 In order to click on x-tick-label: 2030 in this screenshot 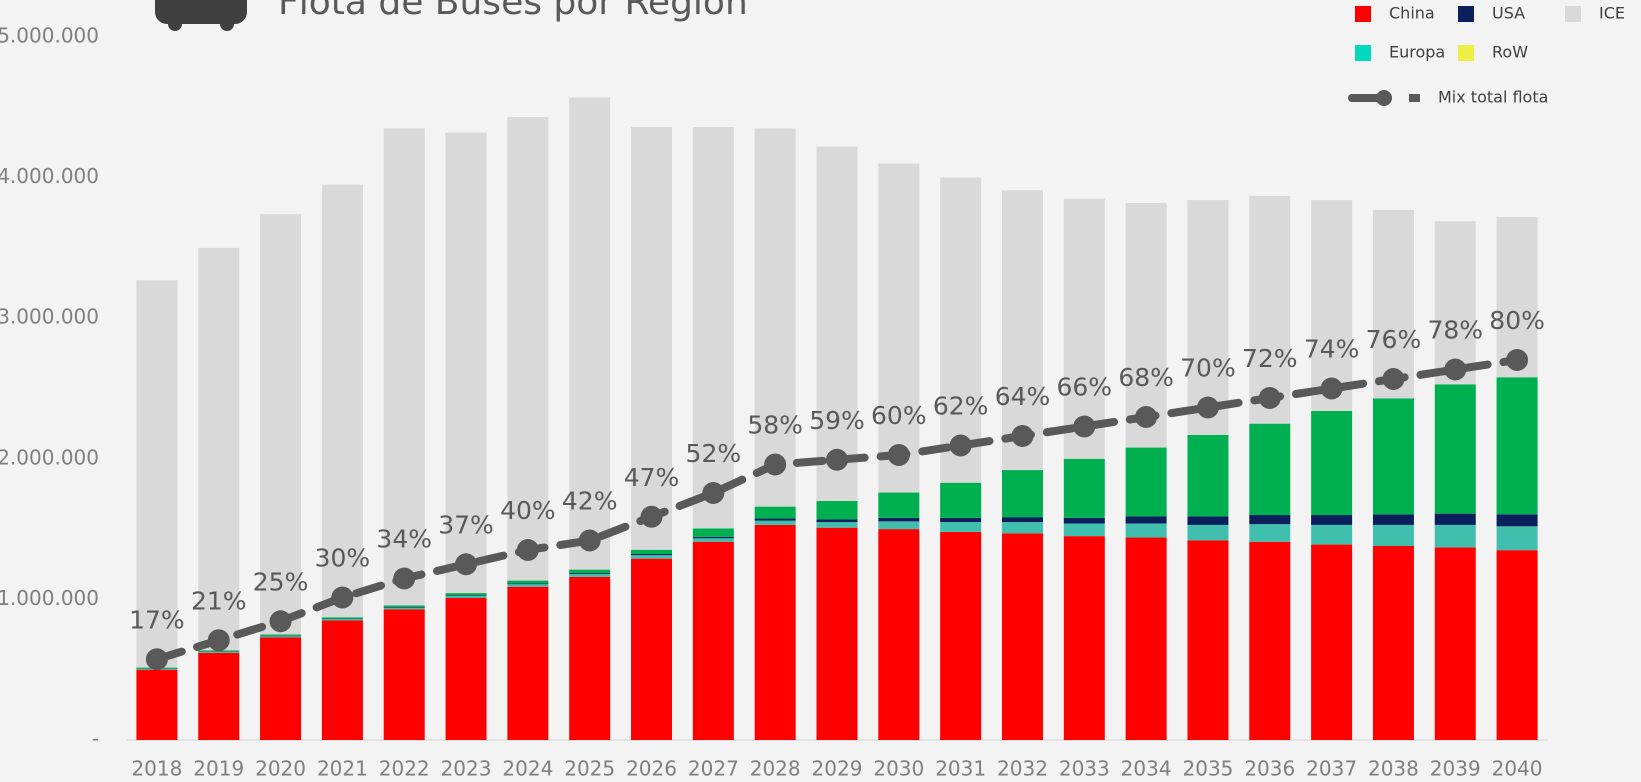, I will do `click(898, 769)`.